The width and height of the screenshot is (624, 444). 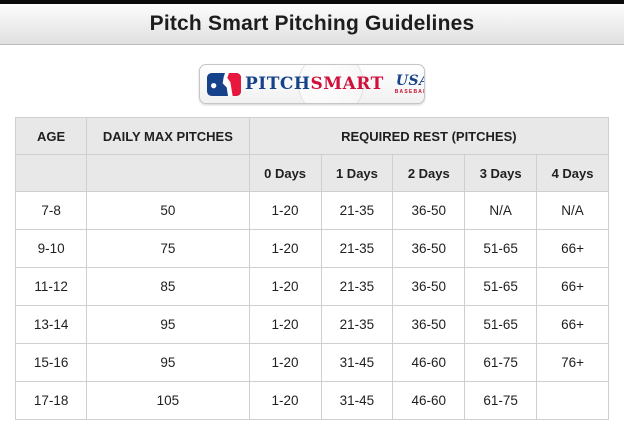 I want to click on baseball-swoosh-icon, so click(x=331, y=84).